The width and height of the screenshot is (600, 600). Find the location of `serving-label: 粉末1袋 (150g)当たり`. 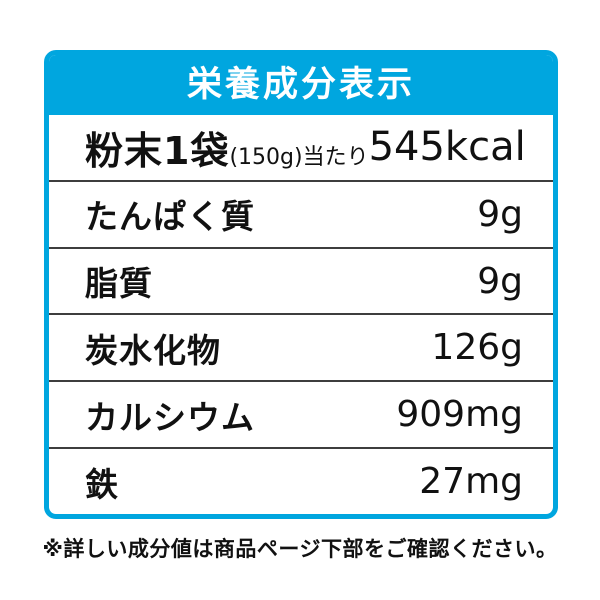

serving-label: 粉末1袋 (150g)当たり is located at coordinates (227, 147).